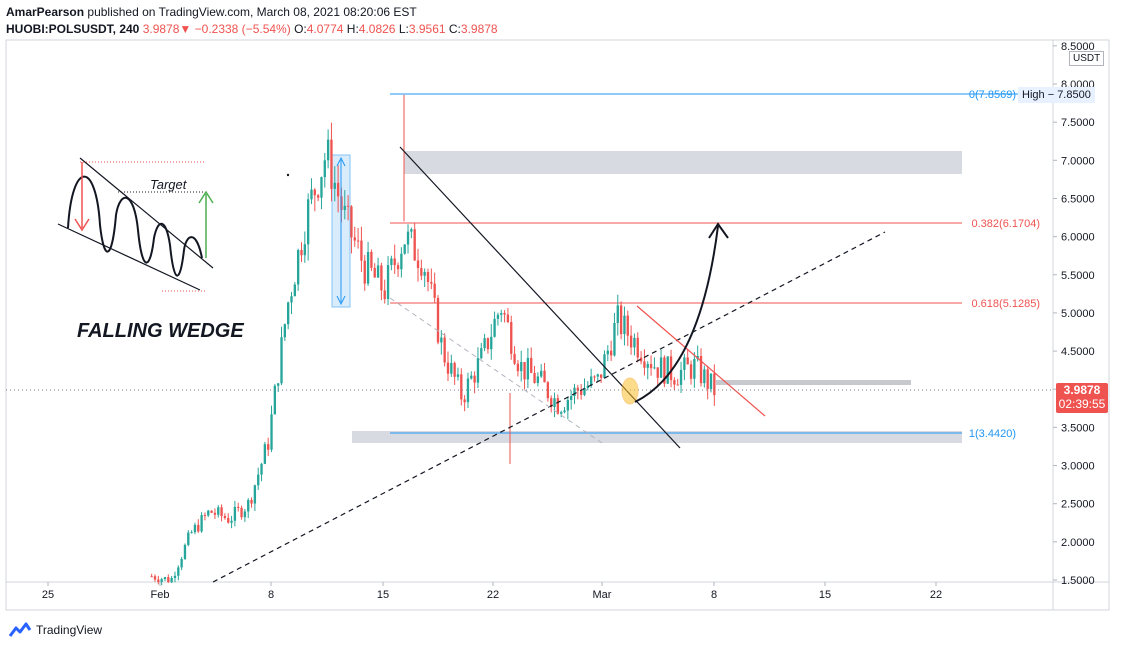 This screenshot has width=1127, height=647. I want to click on upper-wedge-line, so click(540, 297).